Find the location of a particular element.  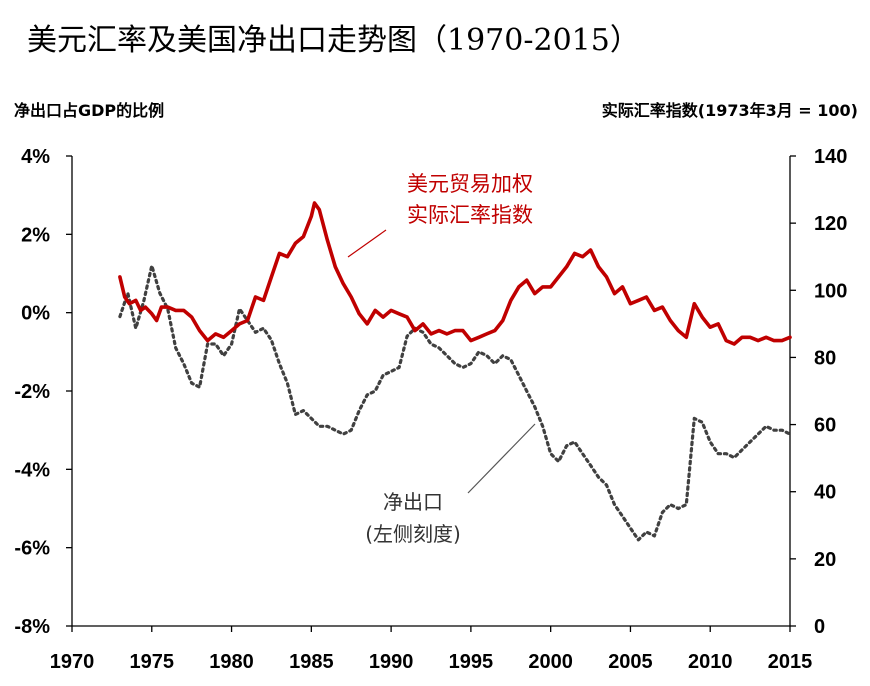

left-tick-label: -4% is located at coordinates (32, 470).